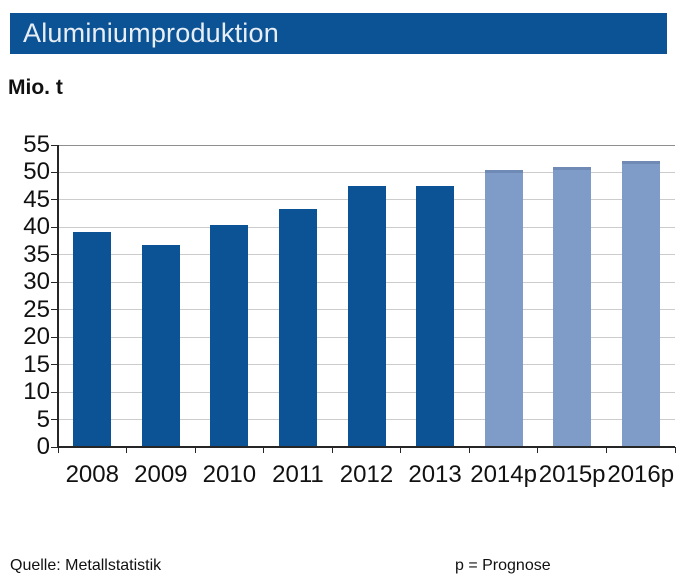 This screenshot has height=588, width=688. I want to click on y-tick-label: 50, so click(36, 172).